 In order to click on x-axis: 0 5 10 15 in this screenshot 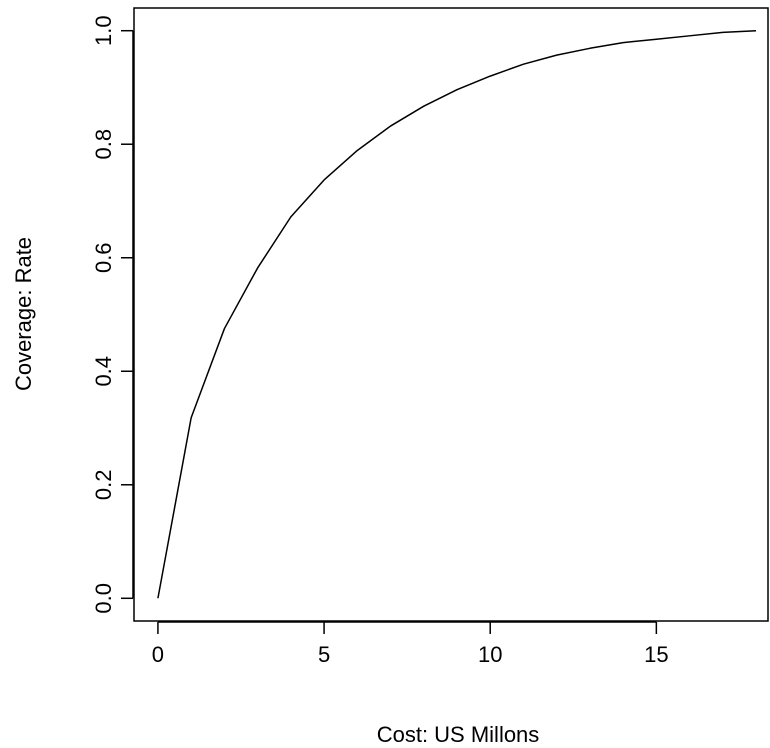, I will do `click(410, 644)`.